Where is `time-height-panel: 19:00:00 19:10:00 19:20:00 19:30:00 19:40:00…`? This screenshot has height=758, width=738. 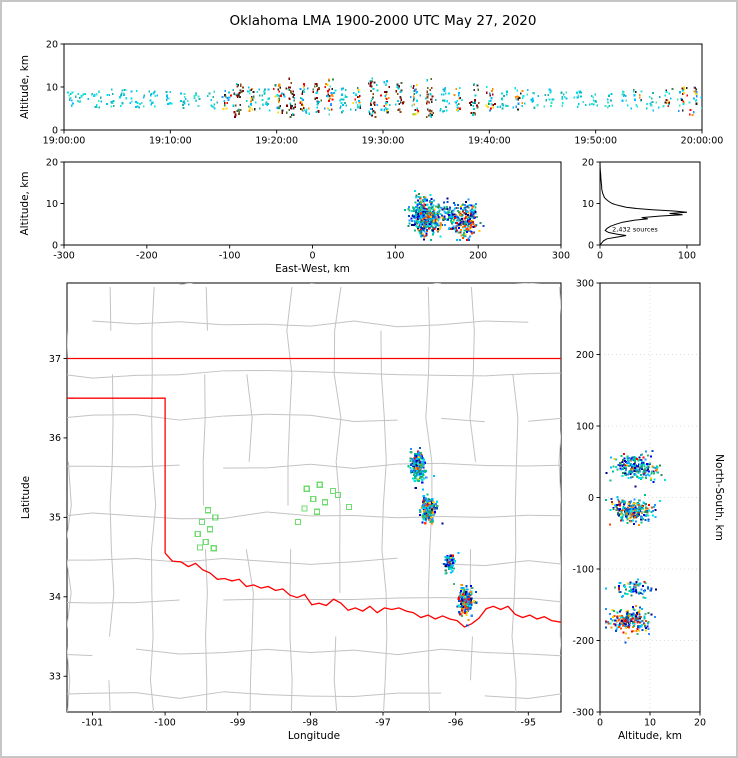
time-height-panel: 19:00:00 19:10:00 19:20:00 19:30:00 19:40:00… is located at coordinates (371, 92).